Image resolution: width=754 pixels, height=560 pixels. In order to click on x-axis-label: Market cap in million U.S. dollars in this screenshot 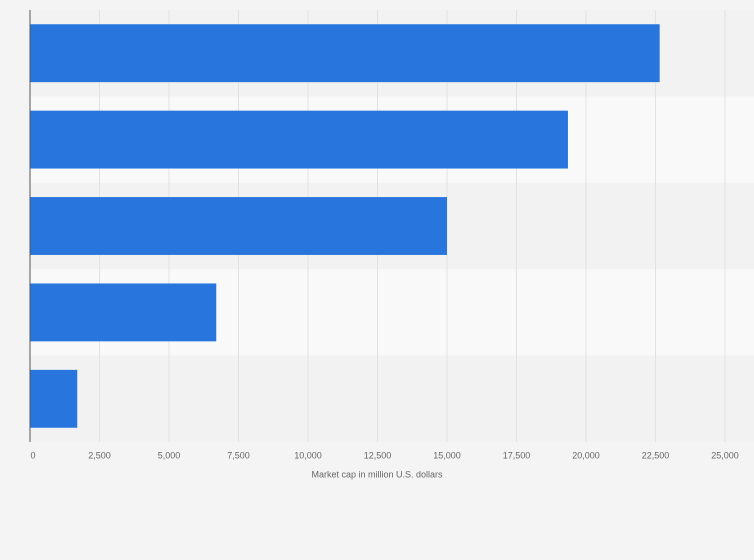, I will do `click(377, 474)`.